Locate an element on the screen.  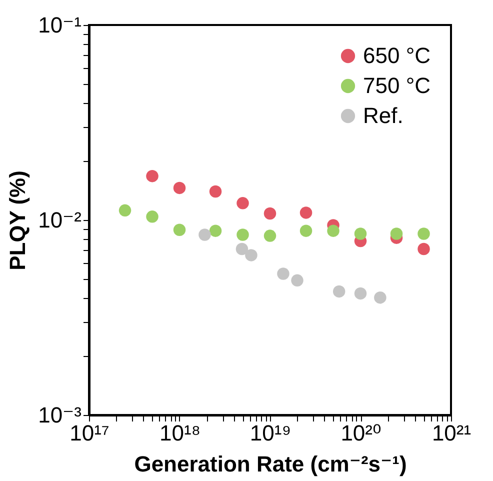
x-tick-label: 10²¹ is located at coordinates (452, 433).